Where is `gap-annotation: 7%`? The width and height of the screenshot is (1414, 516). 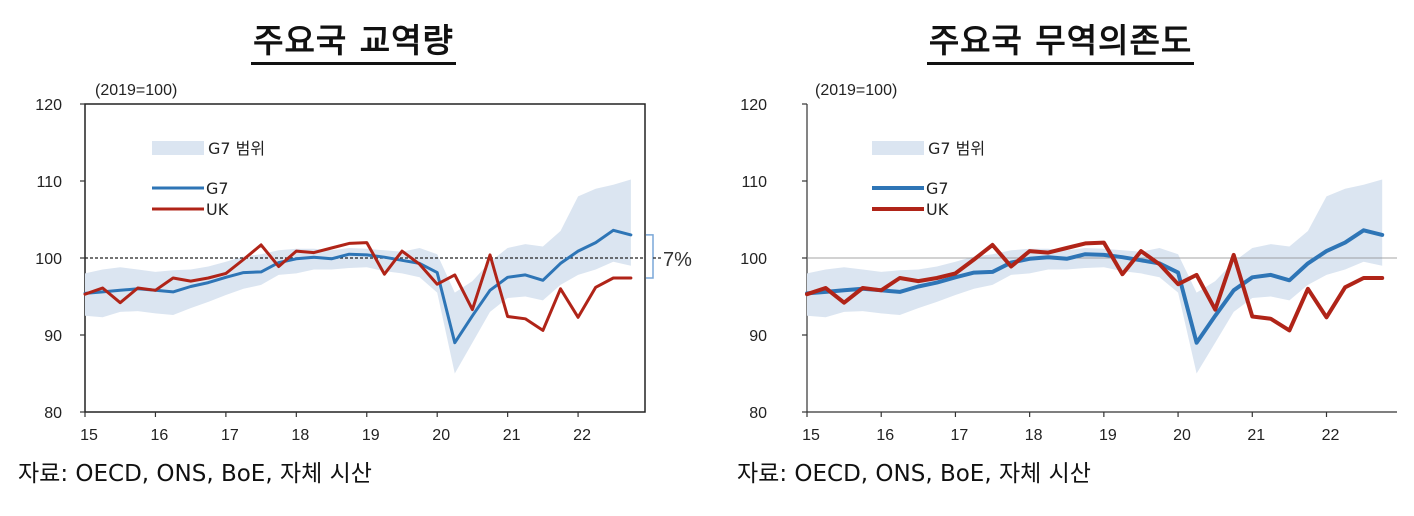
gap-annotation: 7% is located at coordinates (677, 260).